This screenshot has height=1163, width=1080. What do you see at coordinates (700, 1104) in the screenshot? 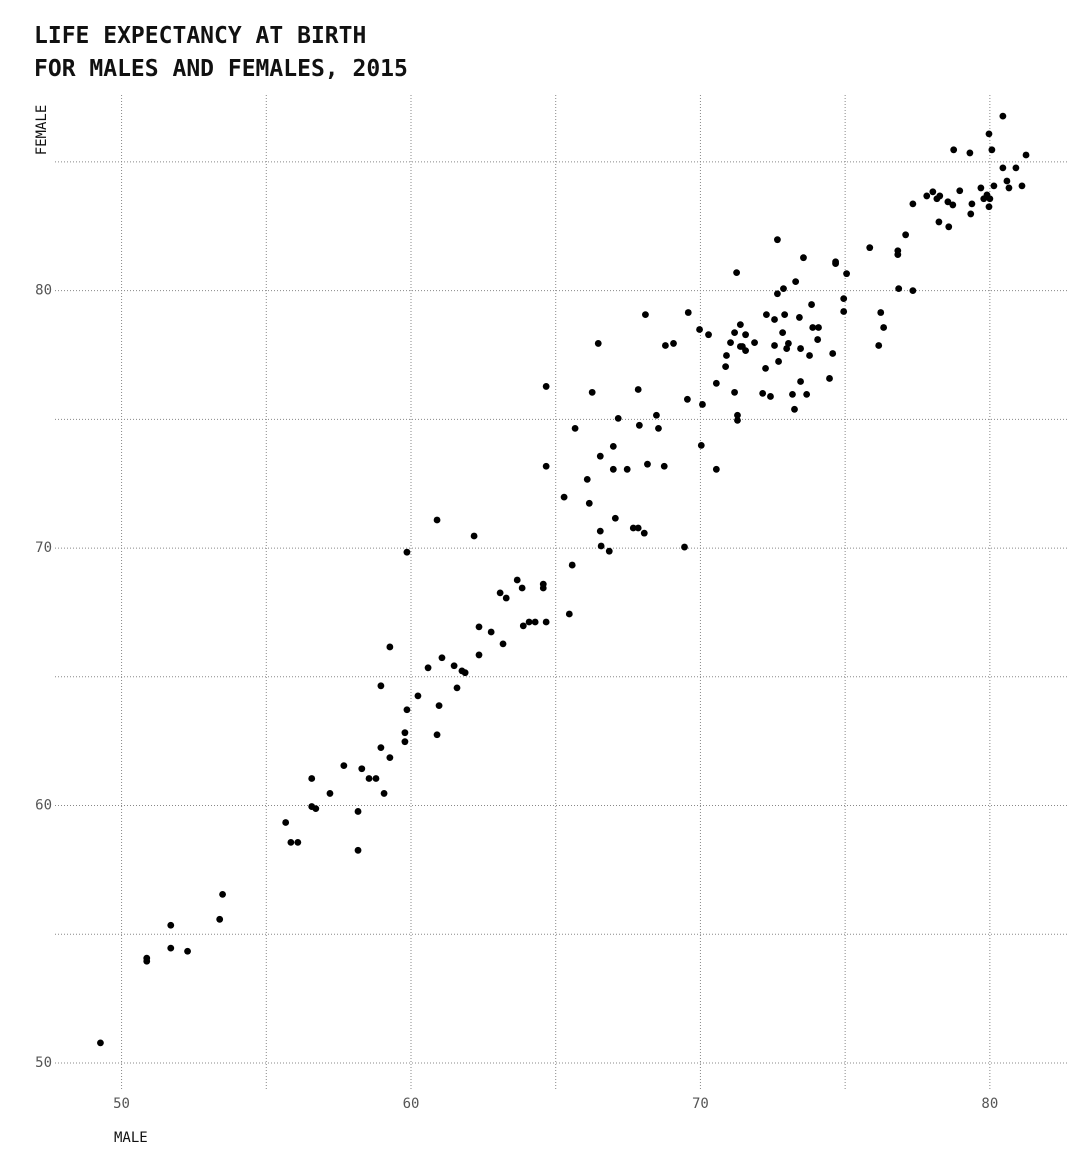
I see `x-tick-label: 70` at bounding box center [700, 1104].